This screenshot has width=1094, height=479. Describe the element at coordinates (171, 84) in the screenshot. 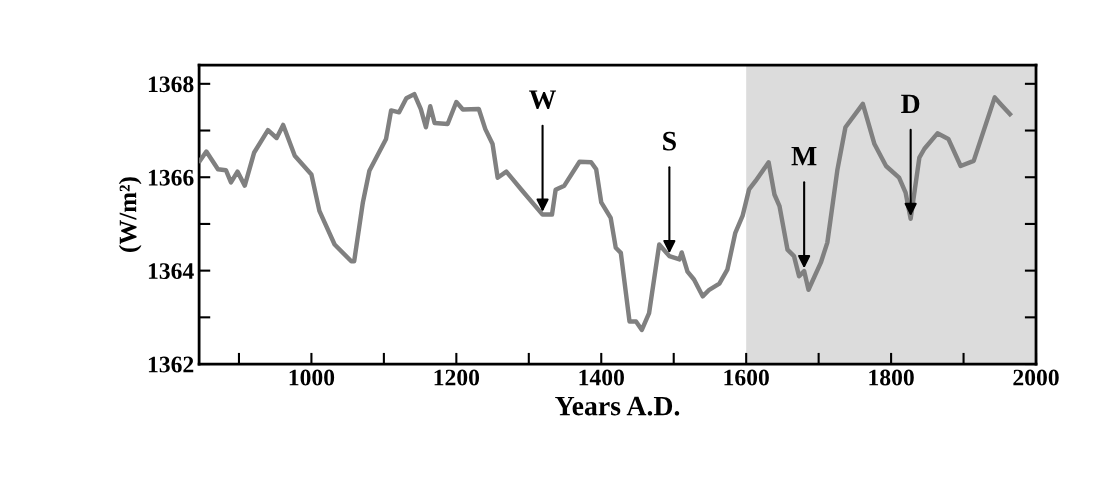

I see `y-tick-label: 1368` at that location.